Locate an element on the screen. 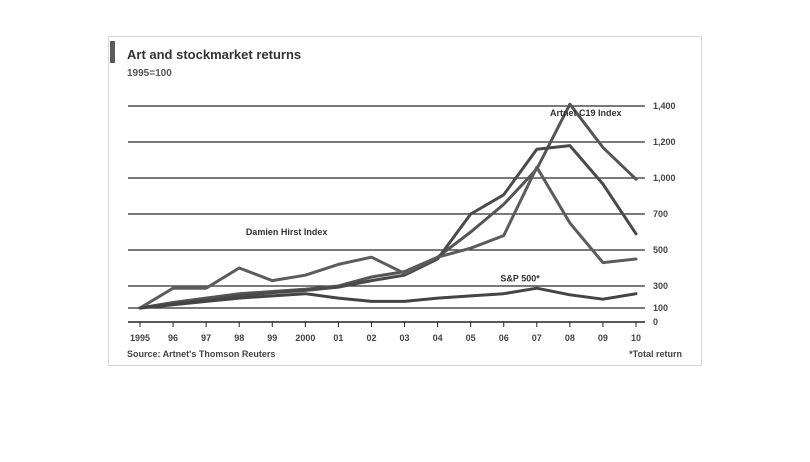 Image resolution: width=810 pixels, height=462 pixels. x-tick-label: 02 is located at coordinates (371, 338).